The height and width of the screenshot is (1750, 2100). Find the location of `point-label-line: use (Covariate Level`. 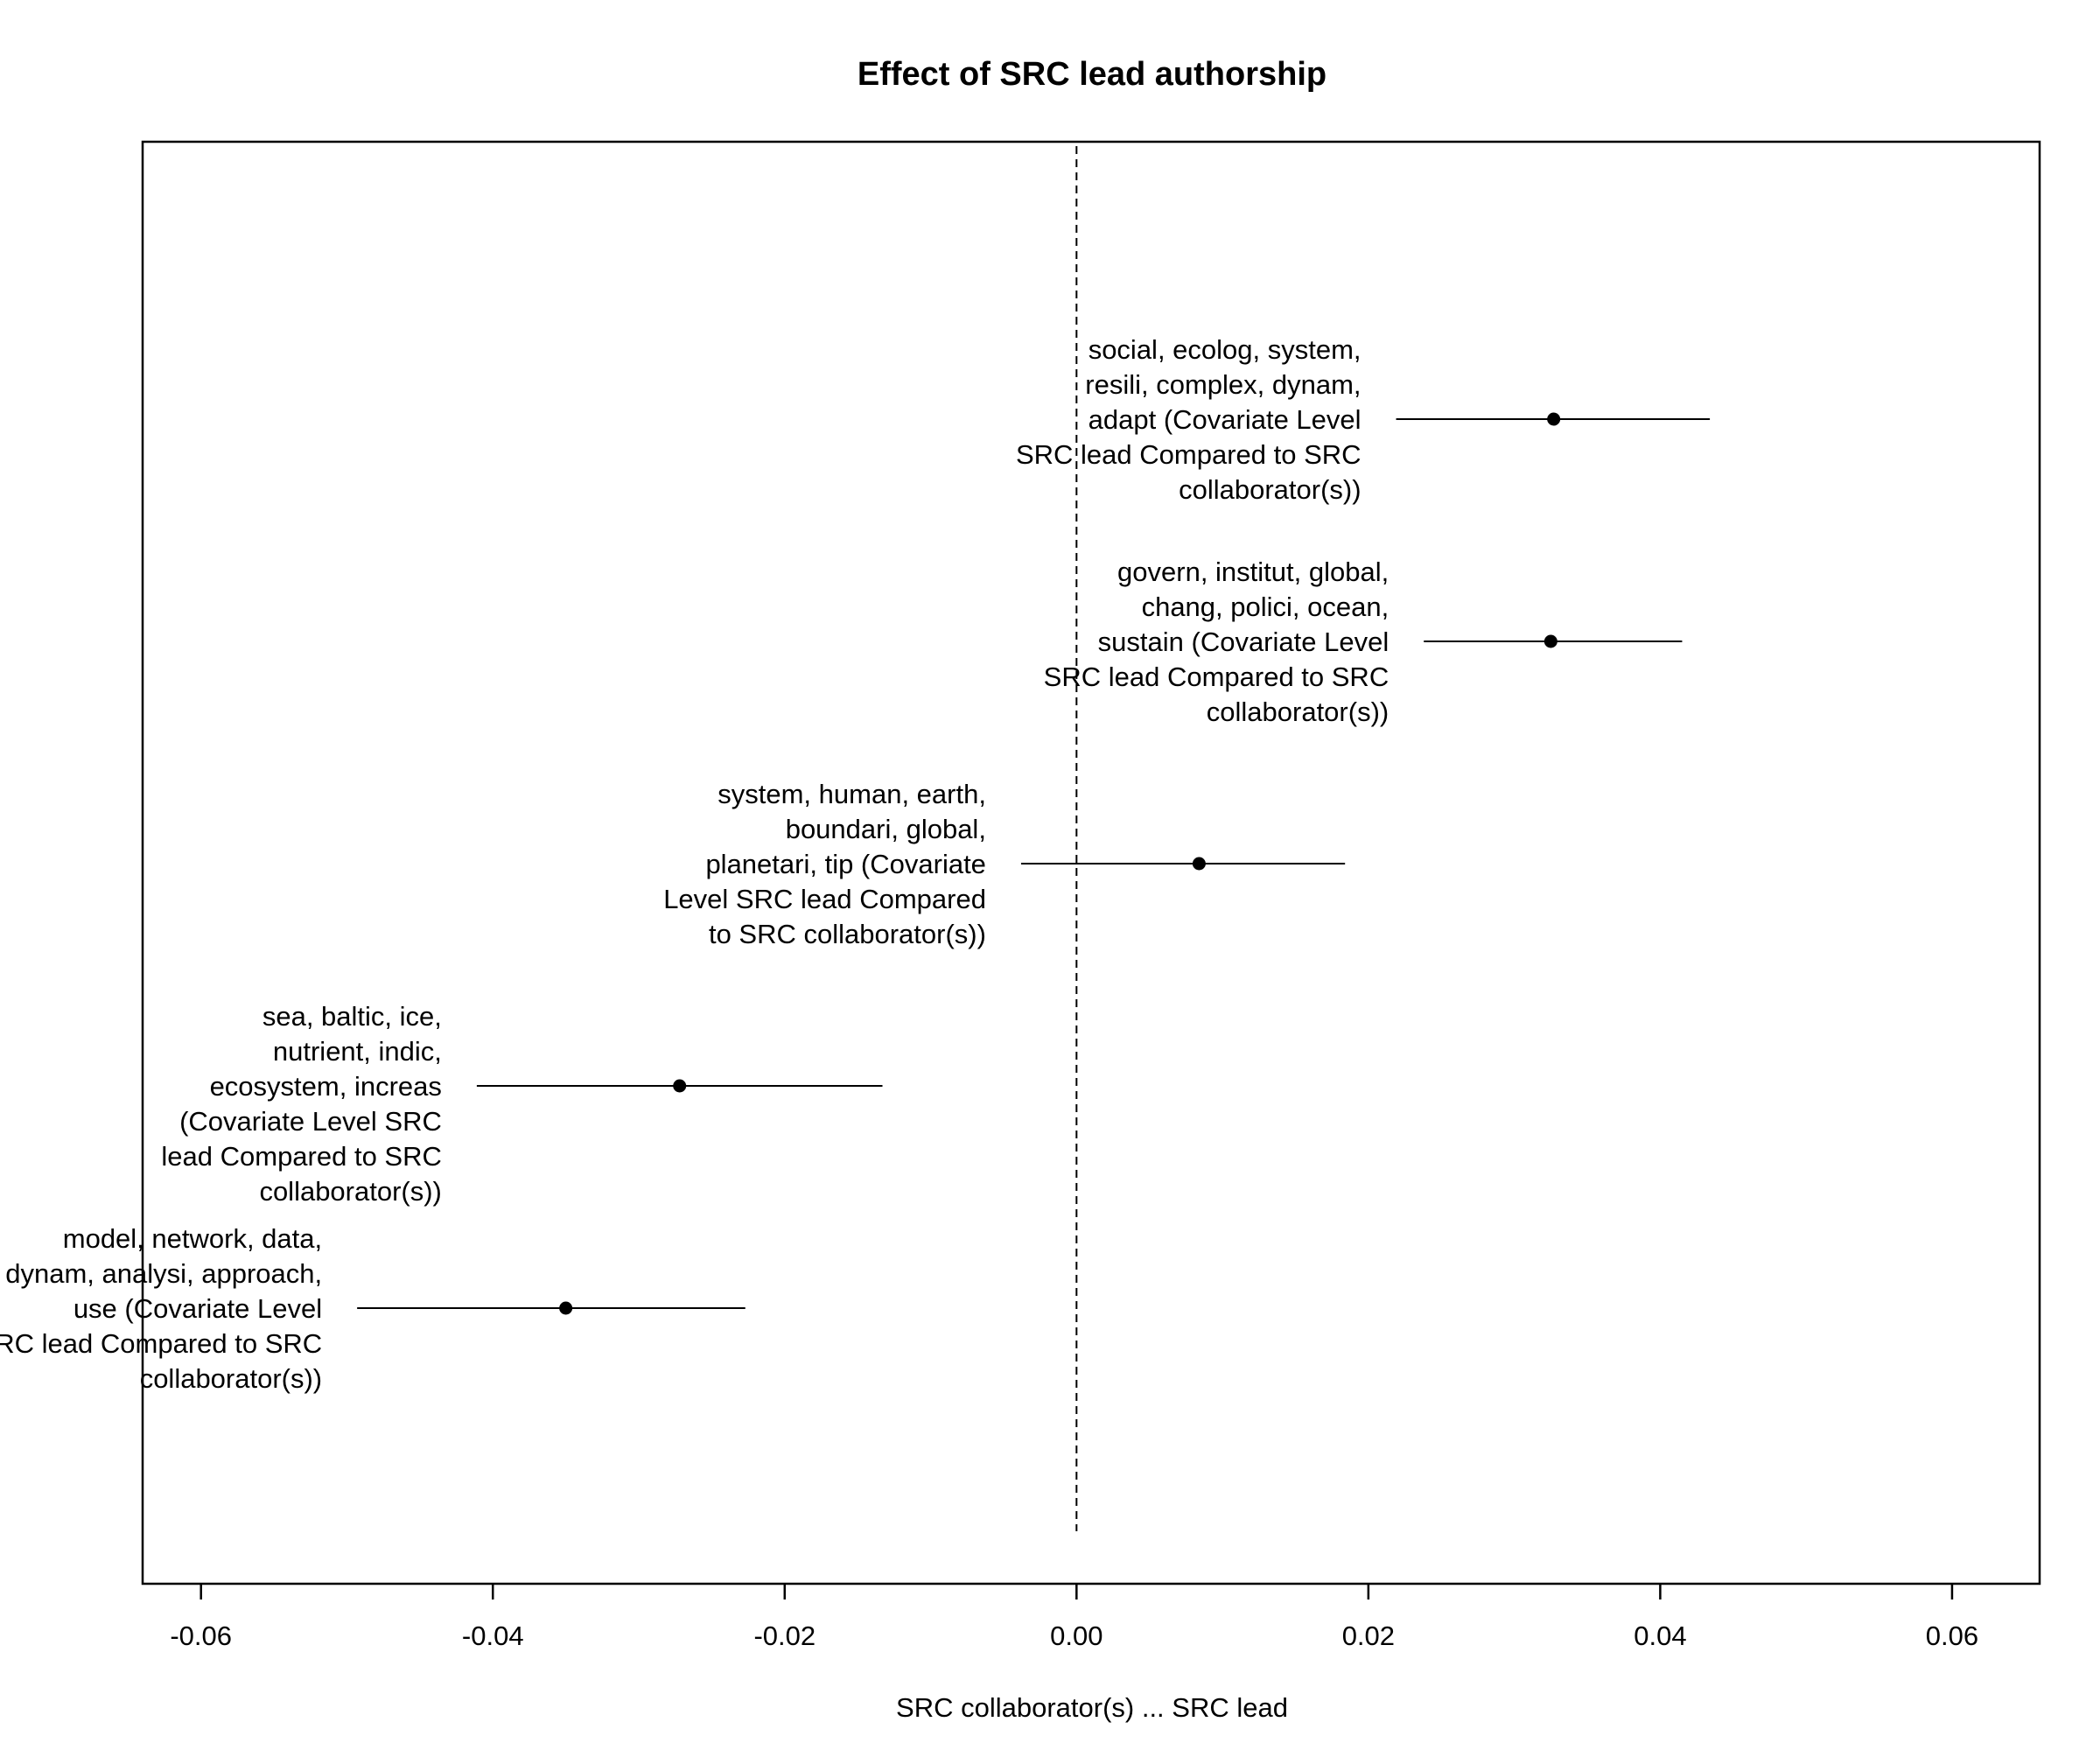

point-label-line: use (Covariate Level is located at coordinates (198, 1308).